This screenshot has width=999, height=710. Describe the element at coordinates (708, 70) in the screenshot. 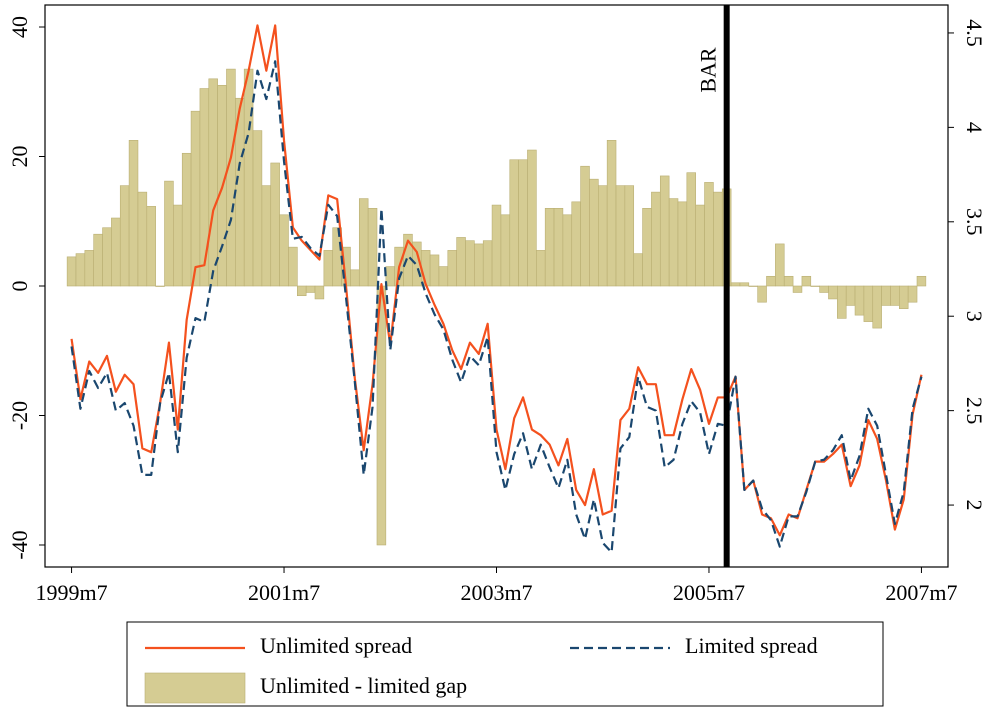

I see `annotation-label: BAR` at that location.